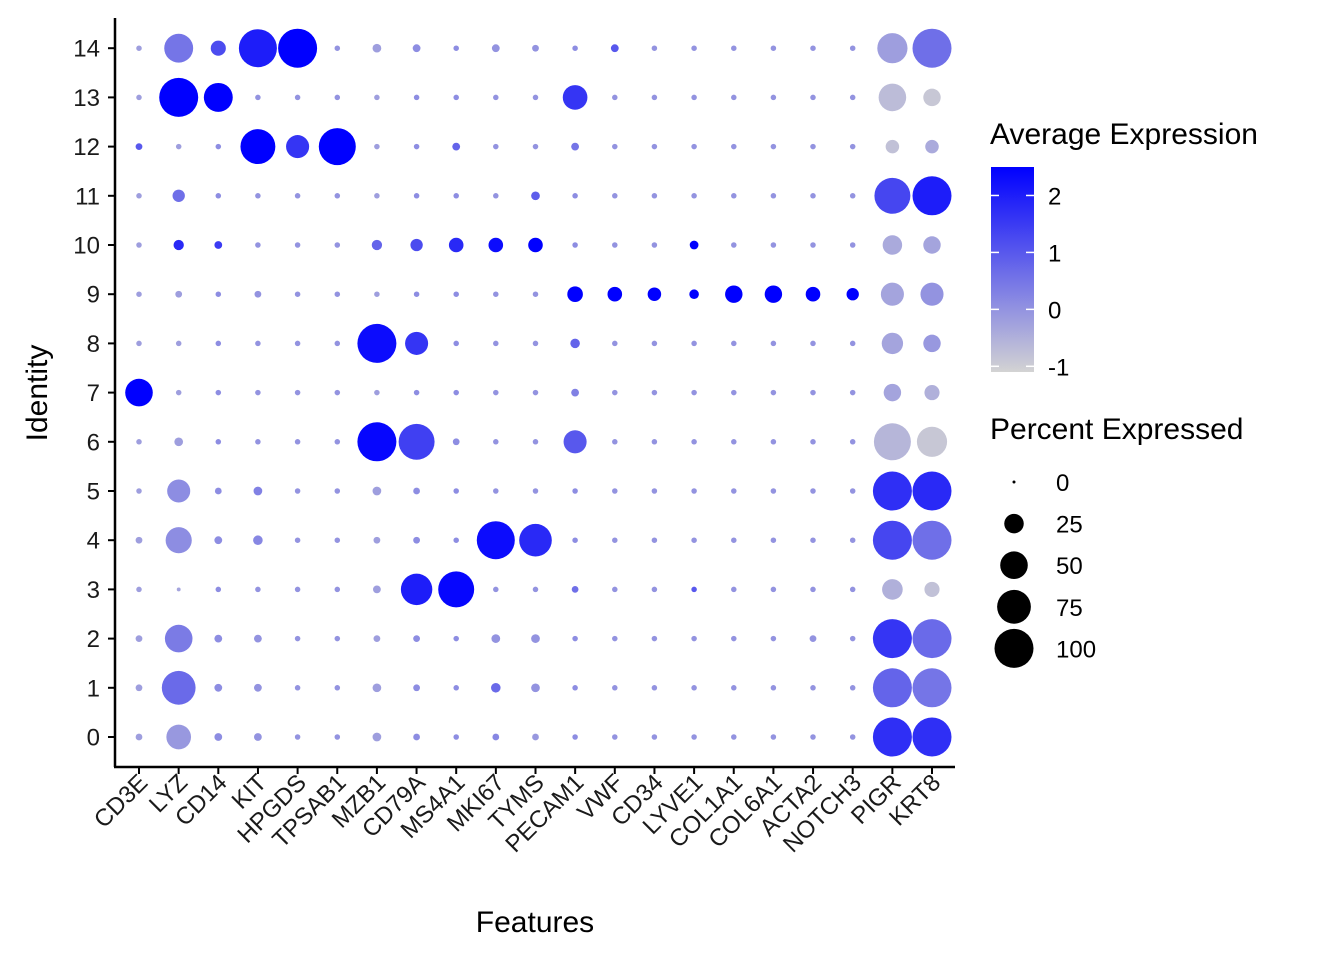 The width and height of the screenshot is (1344, 960). What do you see at coordinates (1058, 367) in the screenshot?
I see `color-legend-label: -1` at bounding box center [1058, 367].